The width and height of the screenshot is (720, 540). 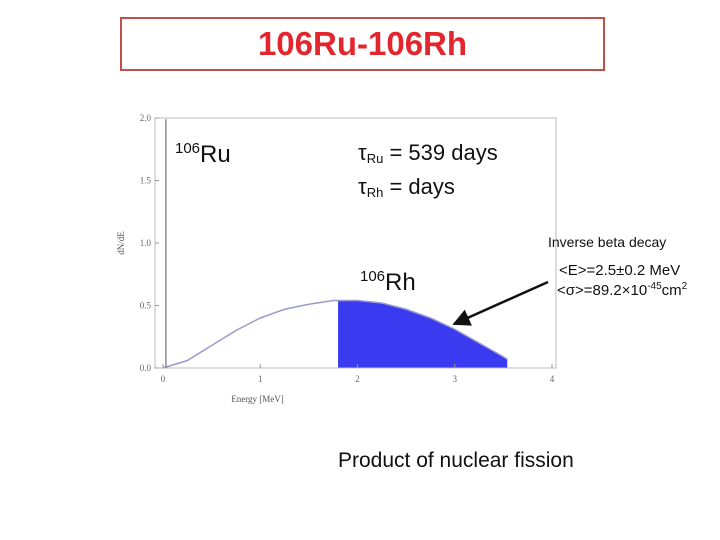 I want to click on fission-caption: Product of nuclear fission, so click(x=456, y=460).